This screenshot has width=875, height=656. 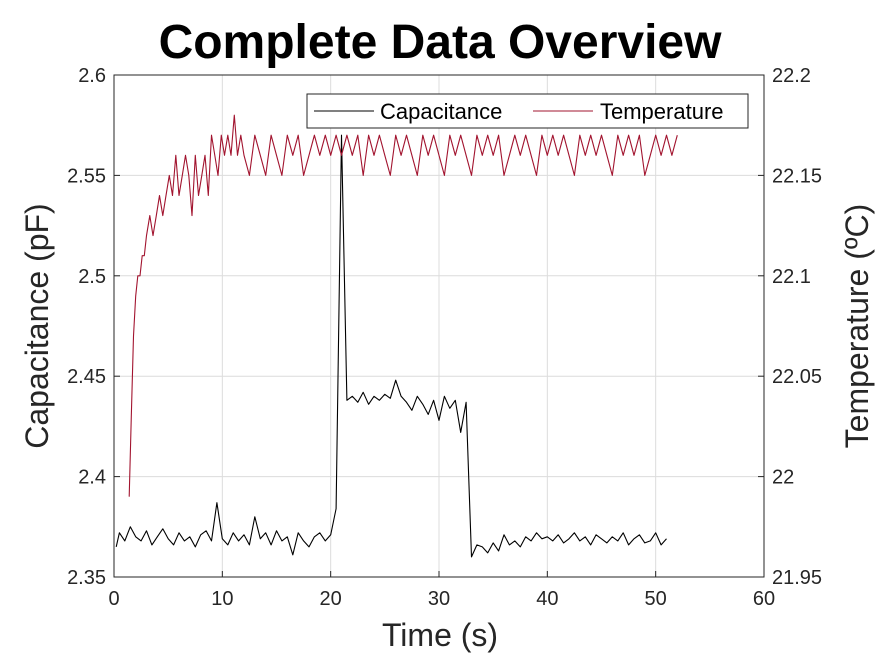 What do you see at coordinates (790, 327) in the screenshot?
I see `right-y-axis-ticks: 21.95 22 22.05 22.1 22.15 22.2` at bounding box center [790, 327].